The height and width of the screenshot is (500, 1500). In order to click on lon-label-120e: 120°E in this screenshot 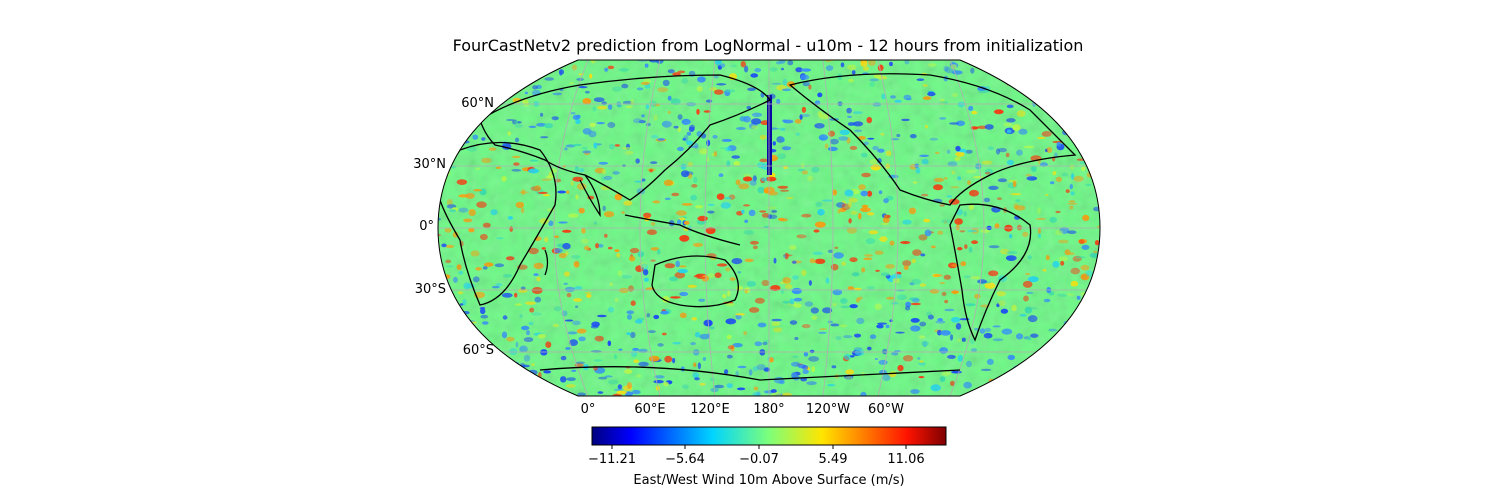, I will do `click(710, 409)`.